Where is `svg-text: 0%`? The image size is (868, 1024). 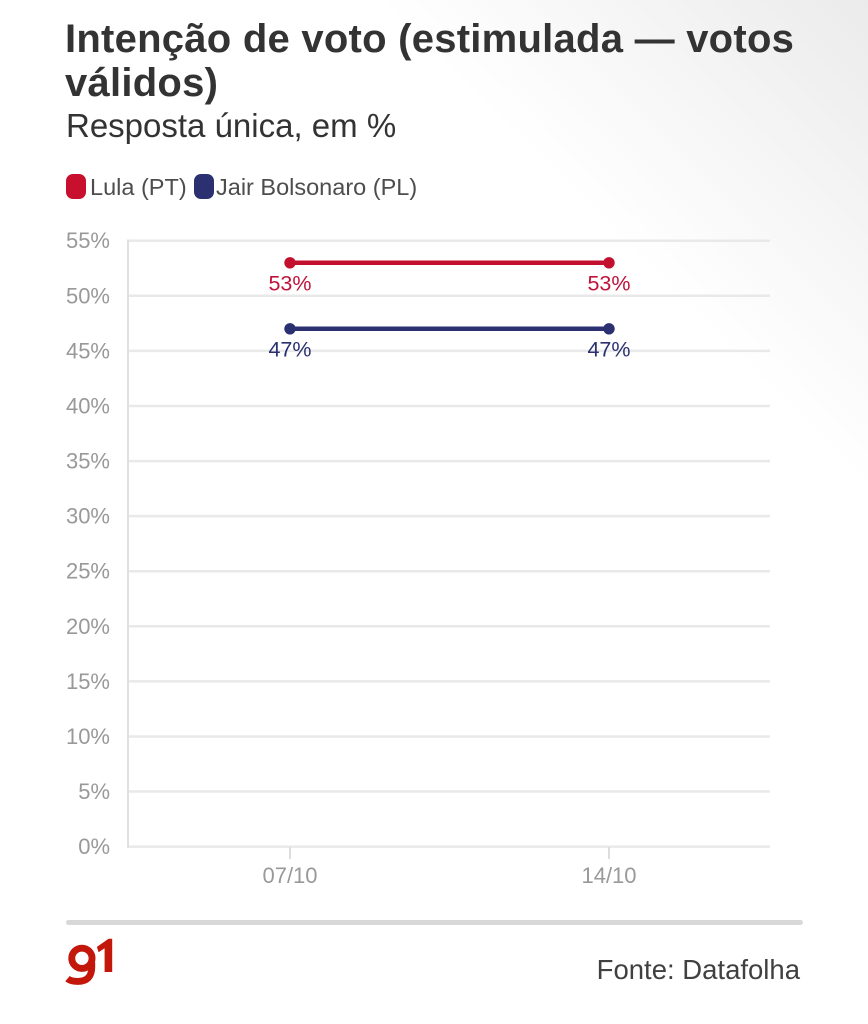
svg-text: 0% is located at coordinates (94, 846).